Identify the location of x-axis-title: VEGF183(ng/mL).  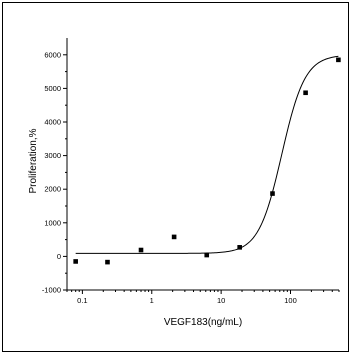
(203, 322).